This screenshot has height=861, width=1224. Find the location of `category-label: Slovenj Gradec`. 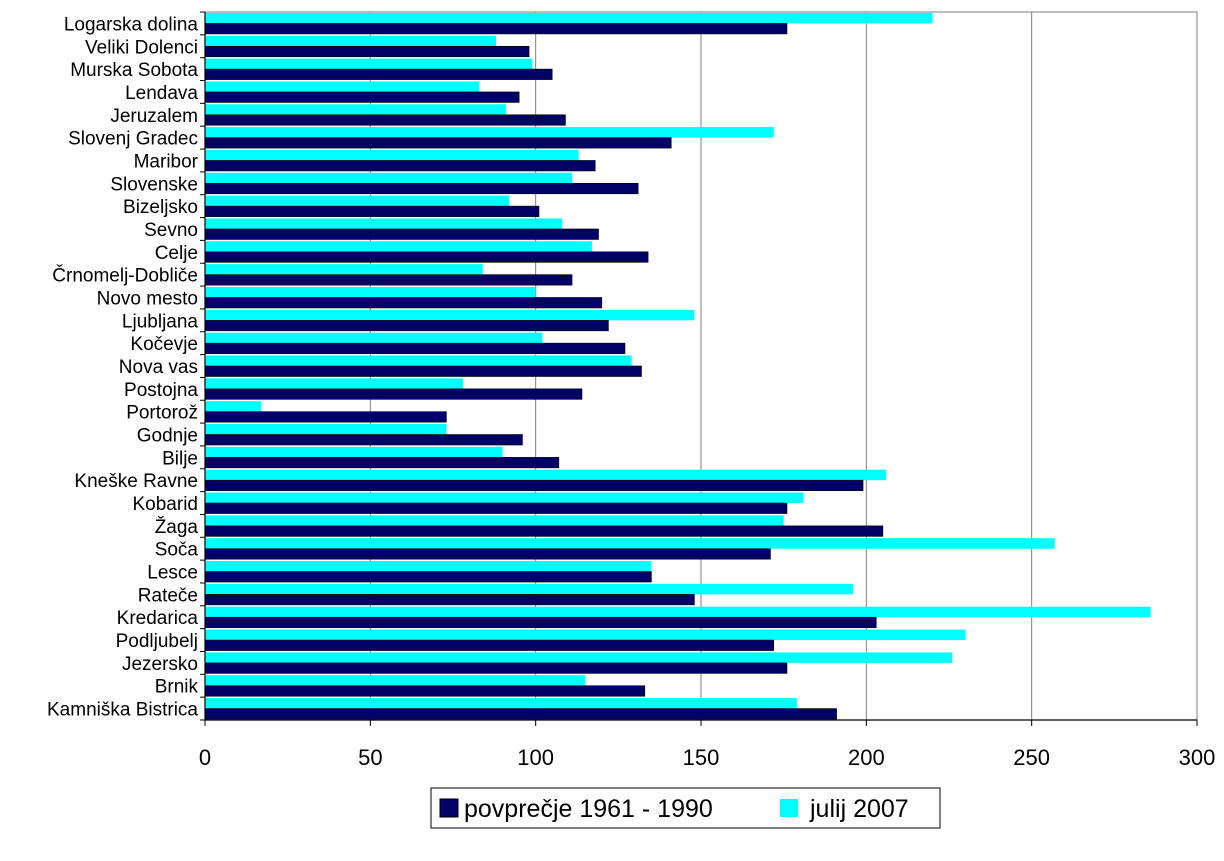

category-label: Slovenj Gradec is located at coordinates (133, 139).